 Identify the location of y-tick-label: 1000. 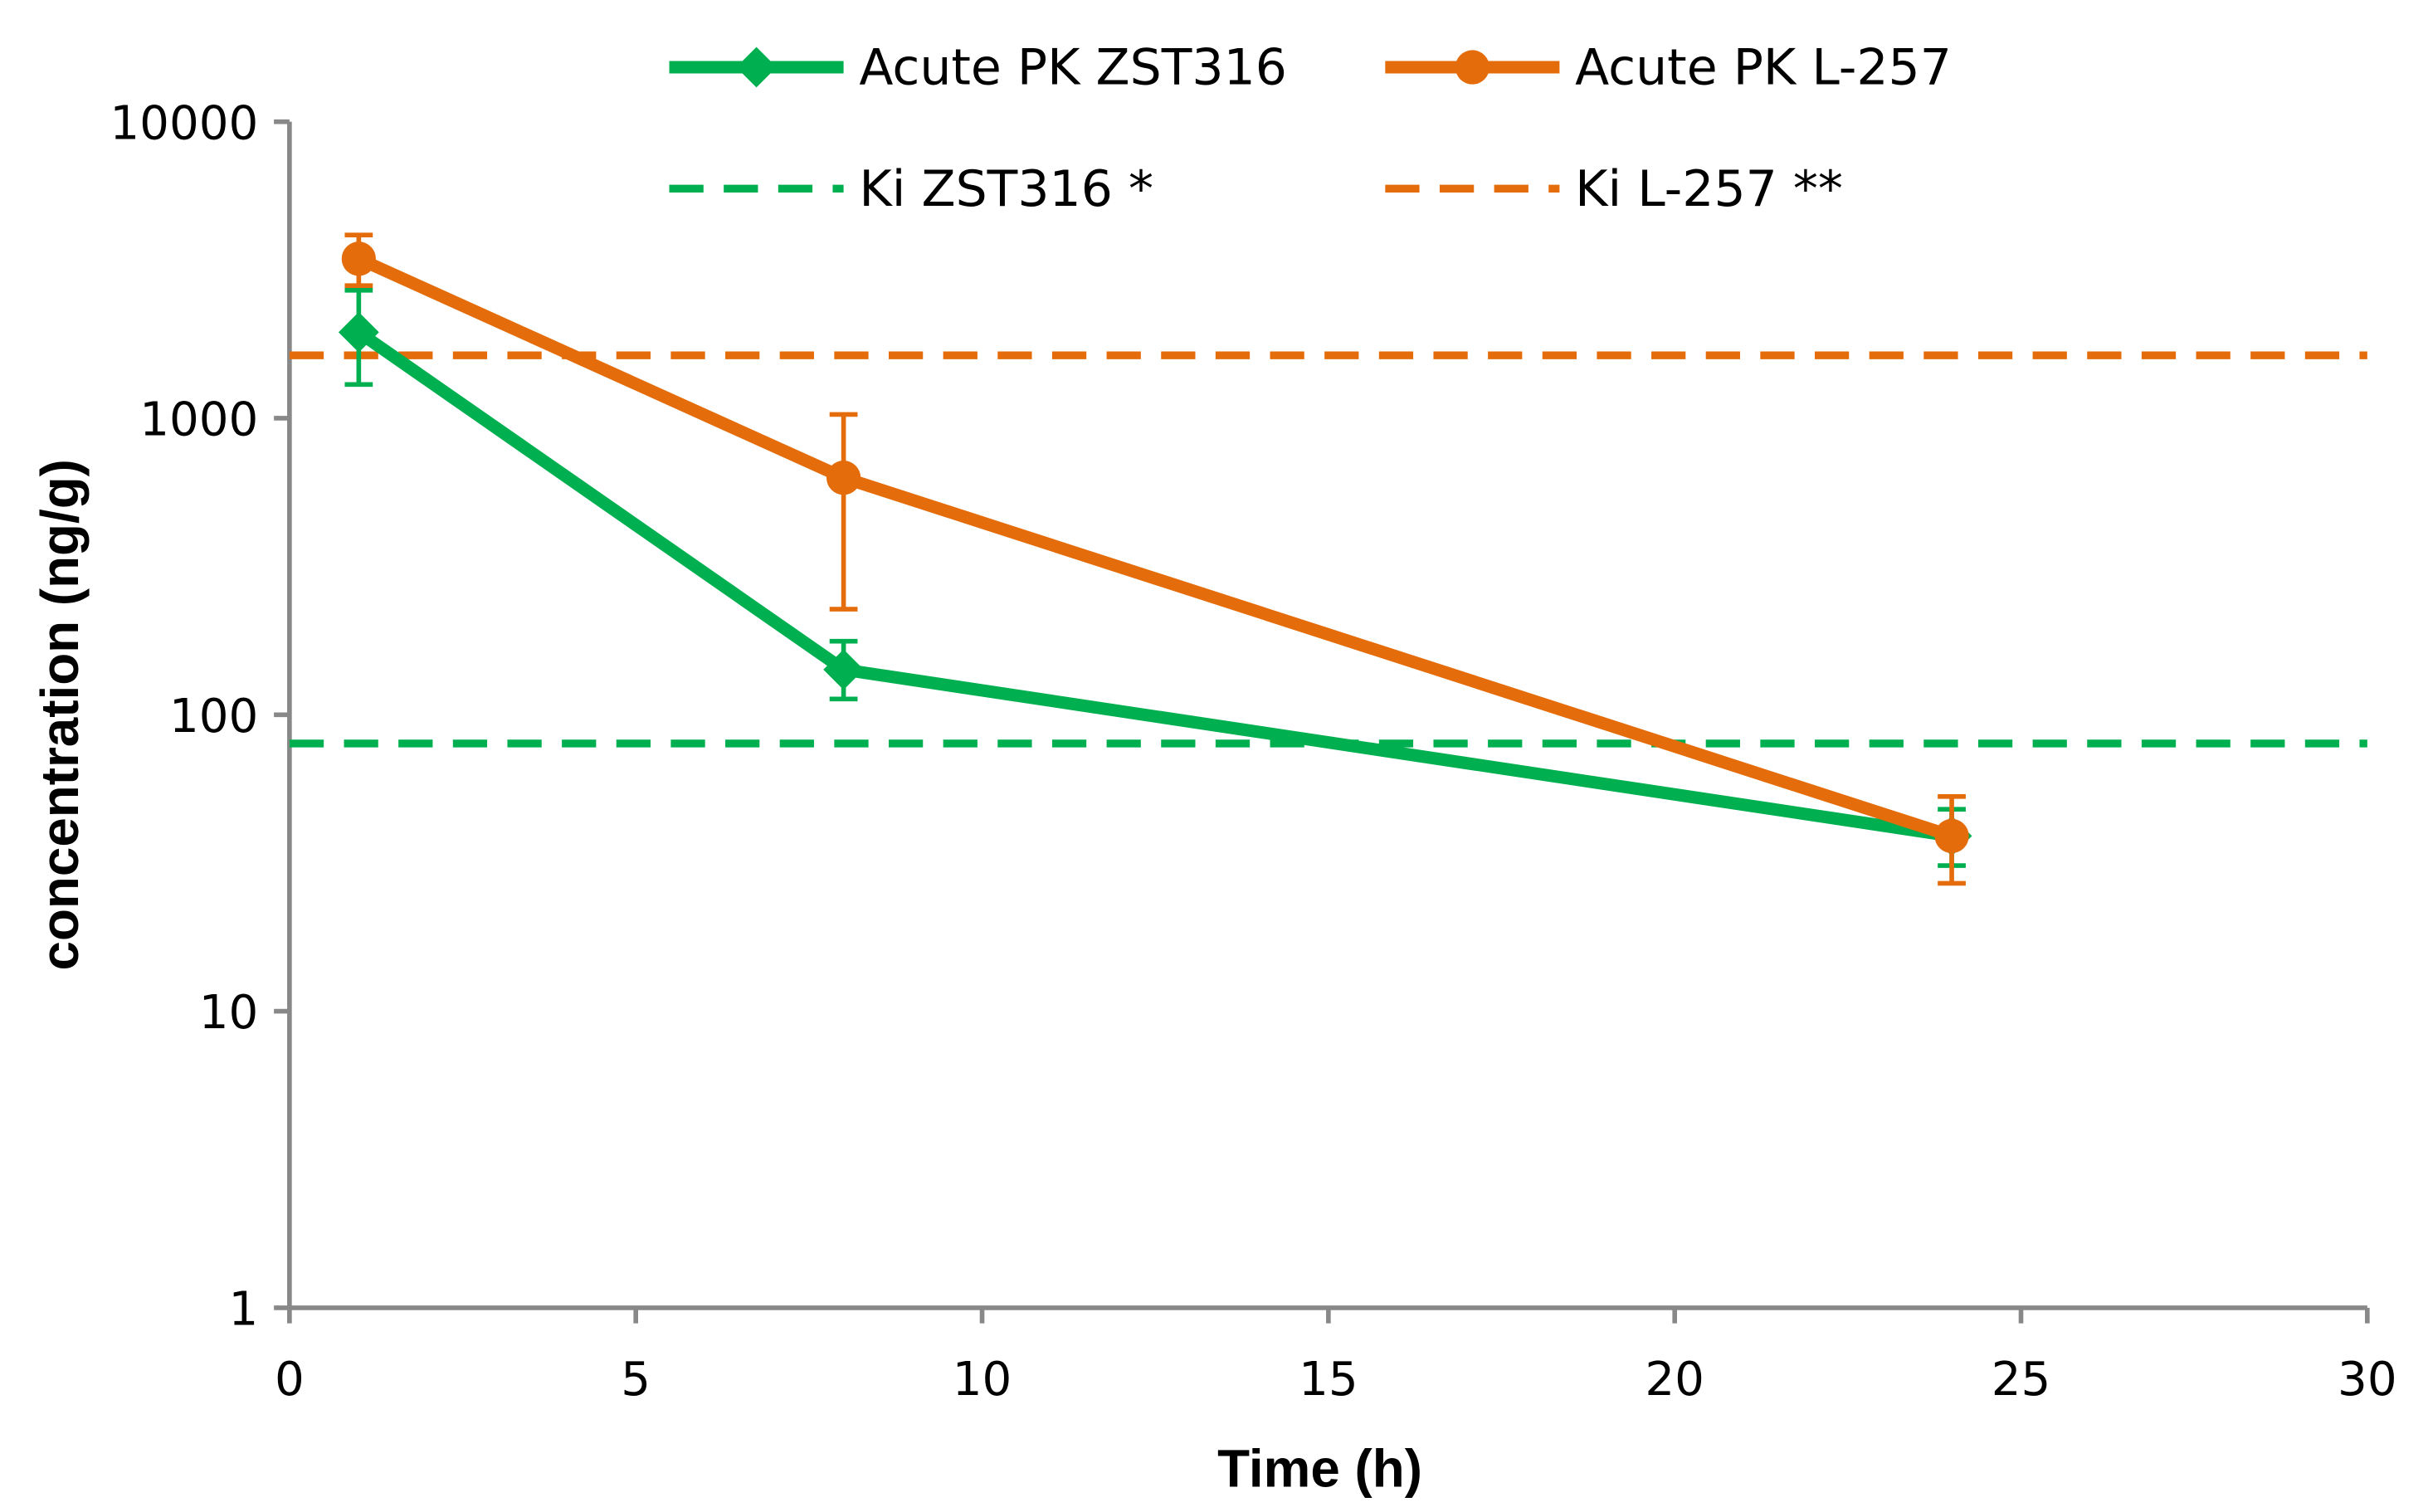
(198, 420).